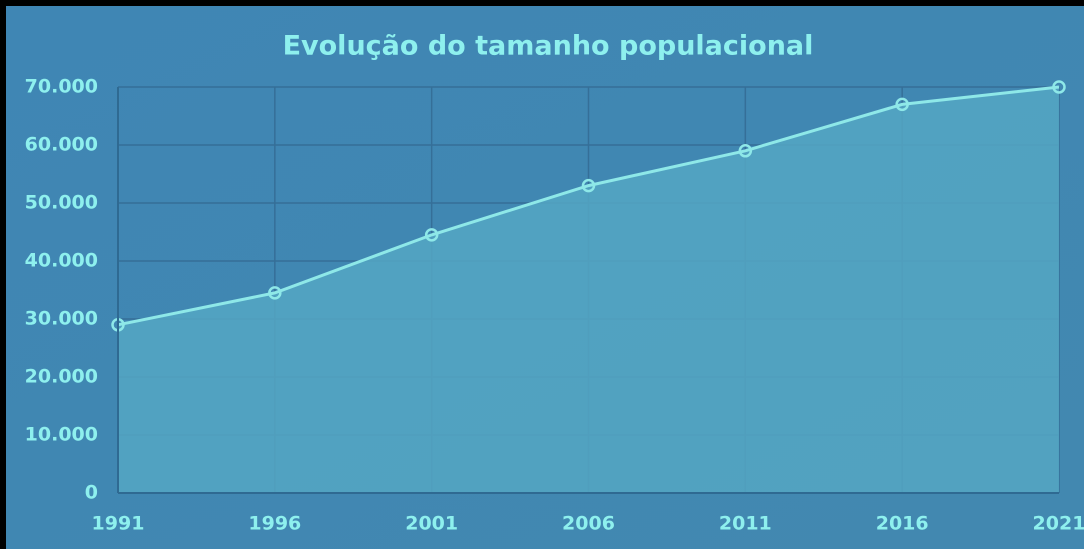  What do you see at coordinates (745, 524) in the screenshot?
I see `x-tick-label: 2011` at bounding box center [745, 524].